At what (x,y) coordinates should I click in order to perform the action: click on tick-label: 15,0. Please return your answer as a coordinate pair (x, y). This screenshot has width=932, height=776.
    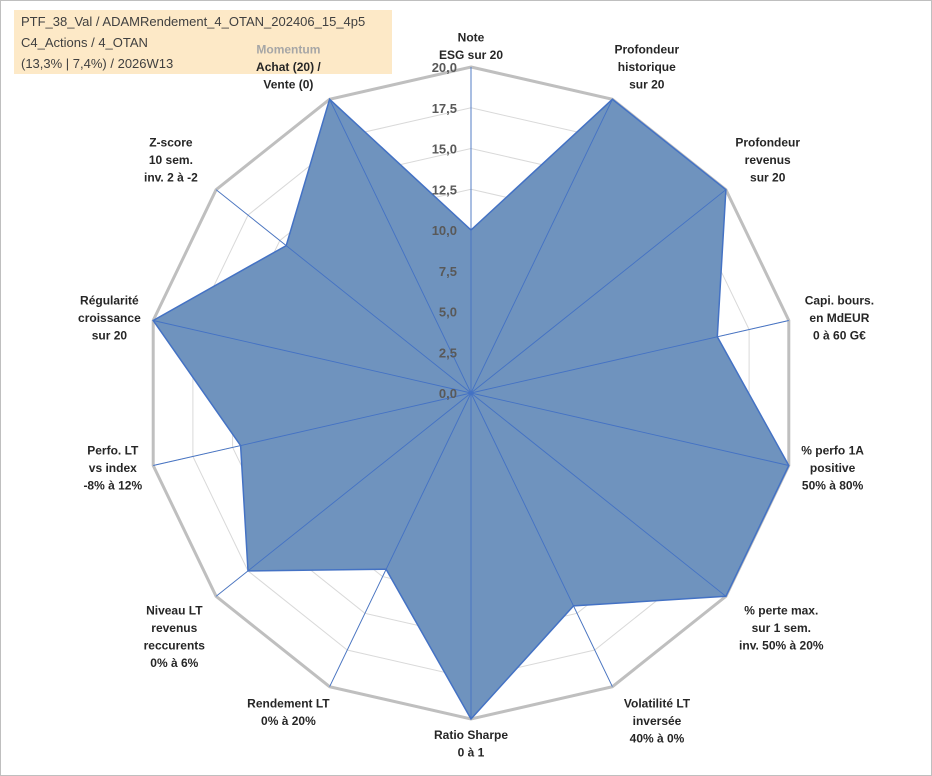
    Looking at the image, I should click on (444, 149).